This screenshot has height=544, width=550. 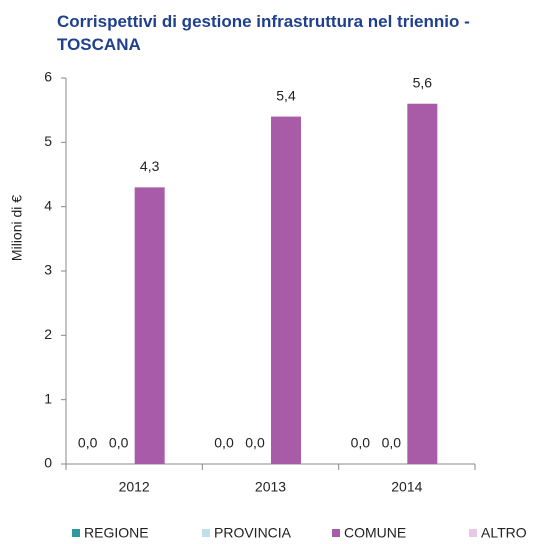 I want to click on y-tick-label: 5, so click(x=48, y=141).